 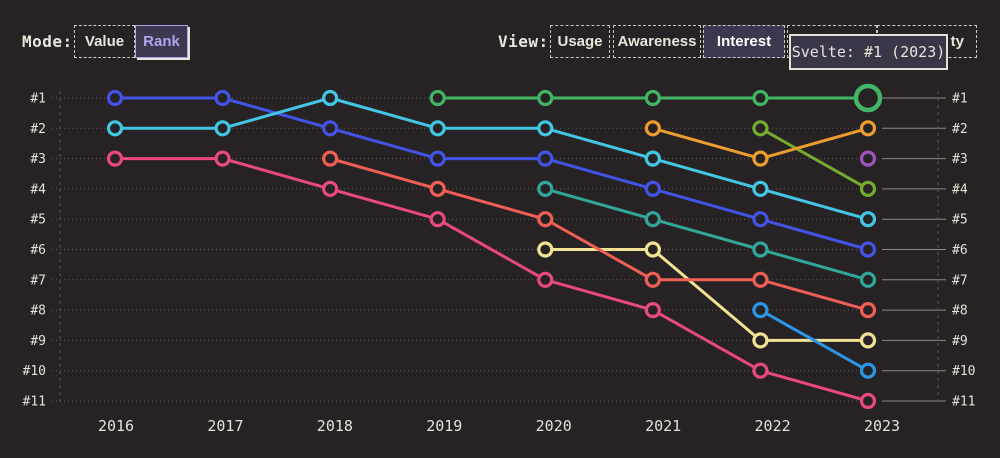 I want to click on mode-button-rank: Rank, so click(x=161, y=41).